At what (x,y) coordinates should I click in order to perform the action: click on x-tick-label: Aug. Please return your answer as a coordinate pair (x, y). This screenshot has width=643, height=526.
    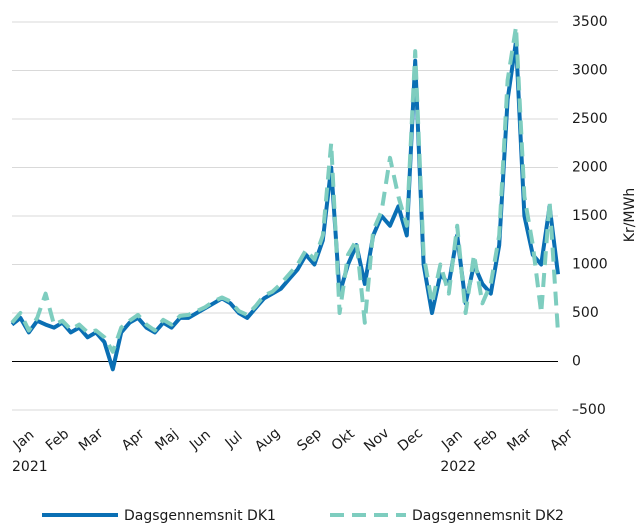
    Looking at the image, I should click on (267, 440).